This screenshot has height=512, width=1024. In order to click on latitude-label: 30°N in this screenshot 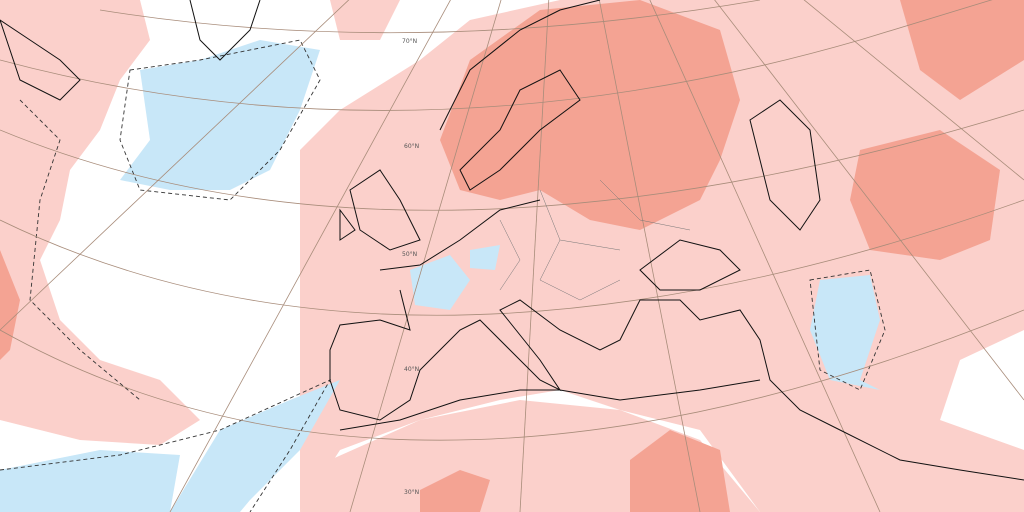, I will do `click(411, 492)`.